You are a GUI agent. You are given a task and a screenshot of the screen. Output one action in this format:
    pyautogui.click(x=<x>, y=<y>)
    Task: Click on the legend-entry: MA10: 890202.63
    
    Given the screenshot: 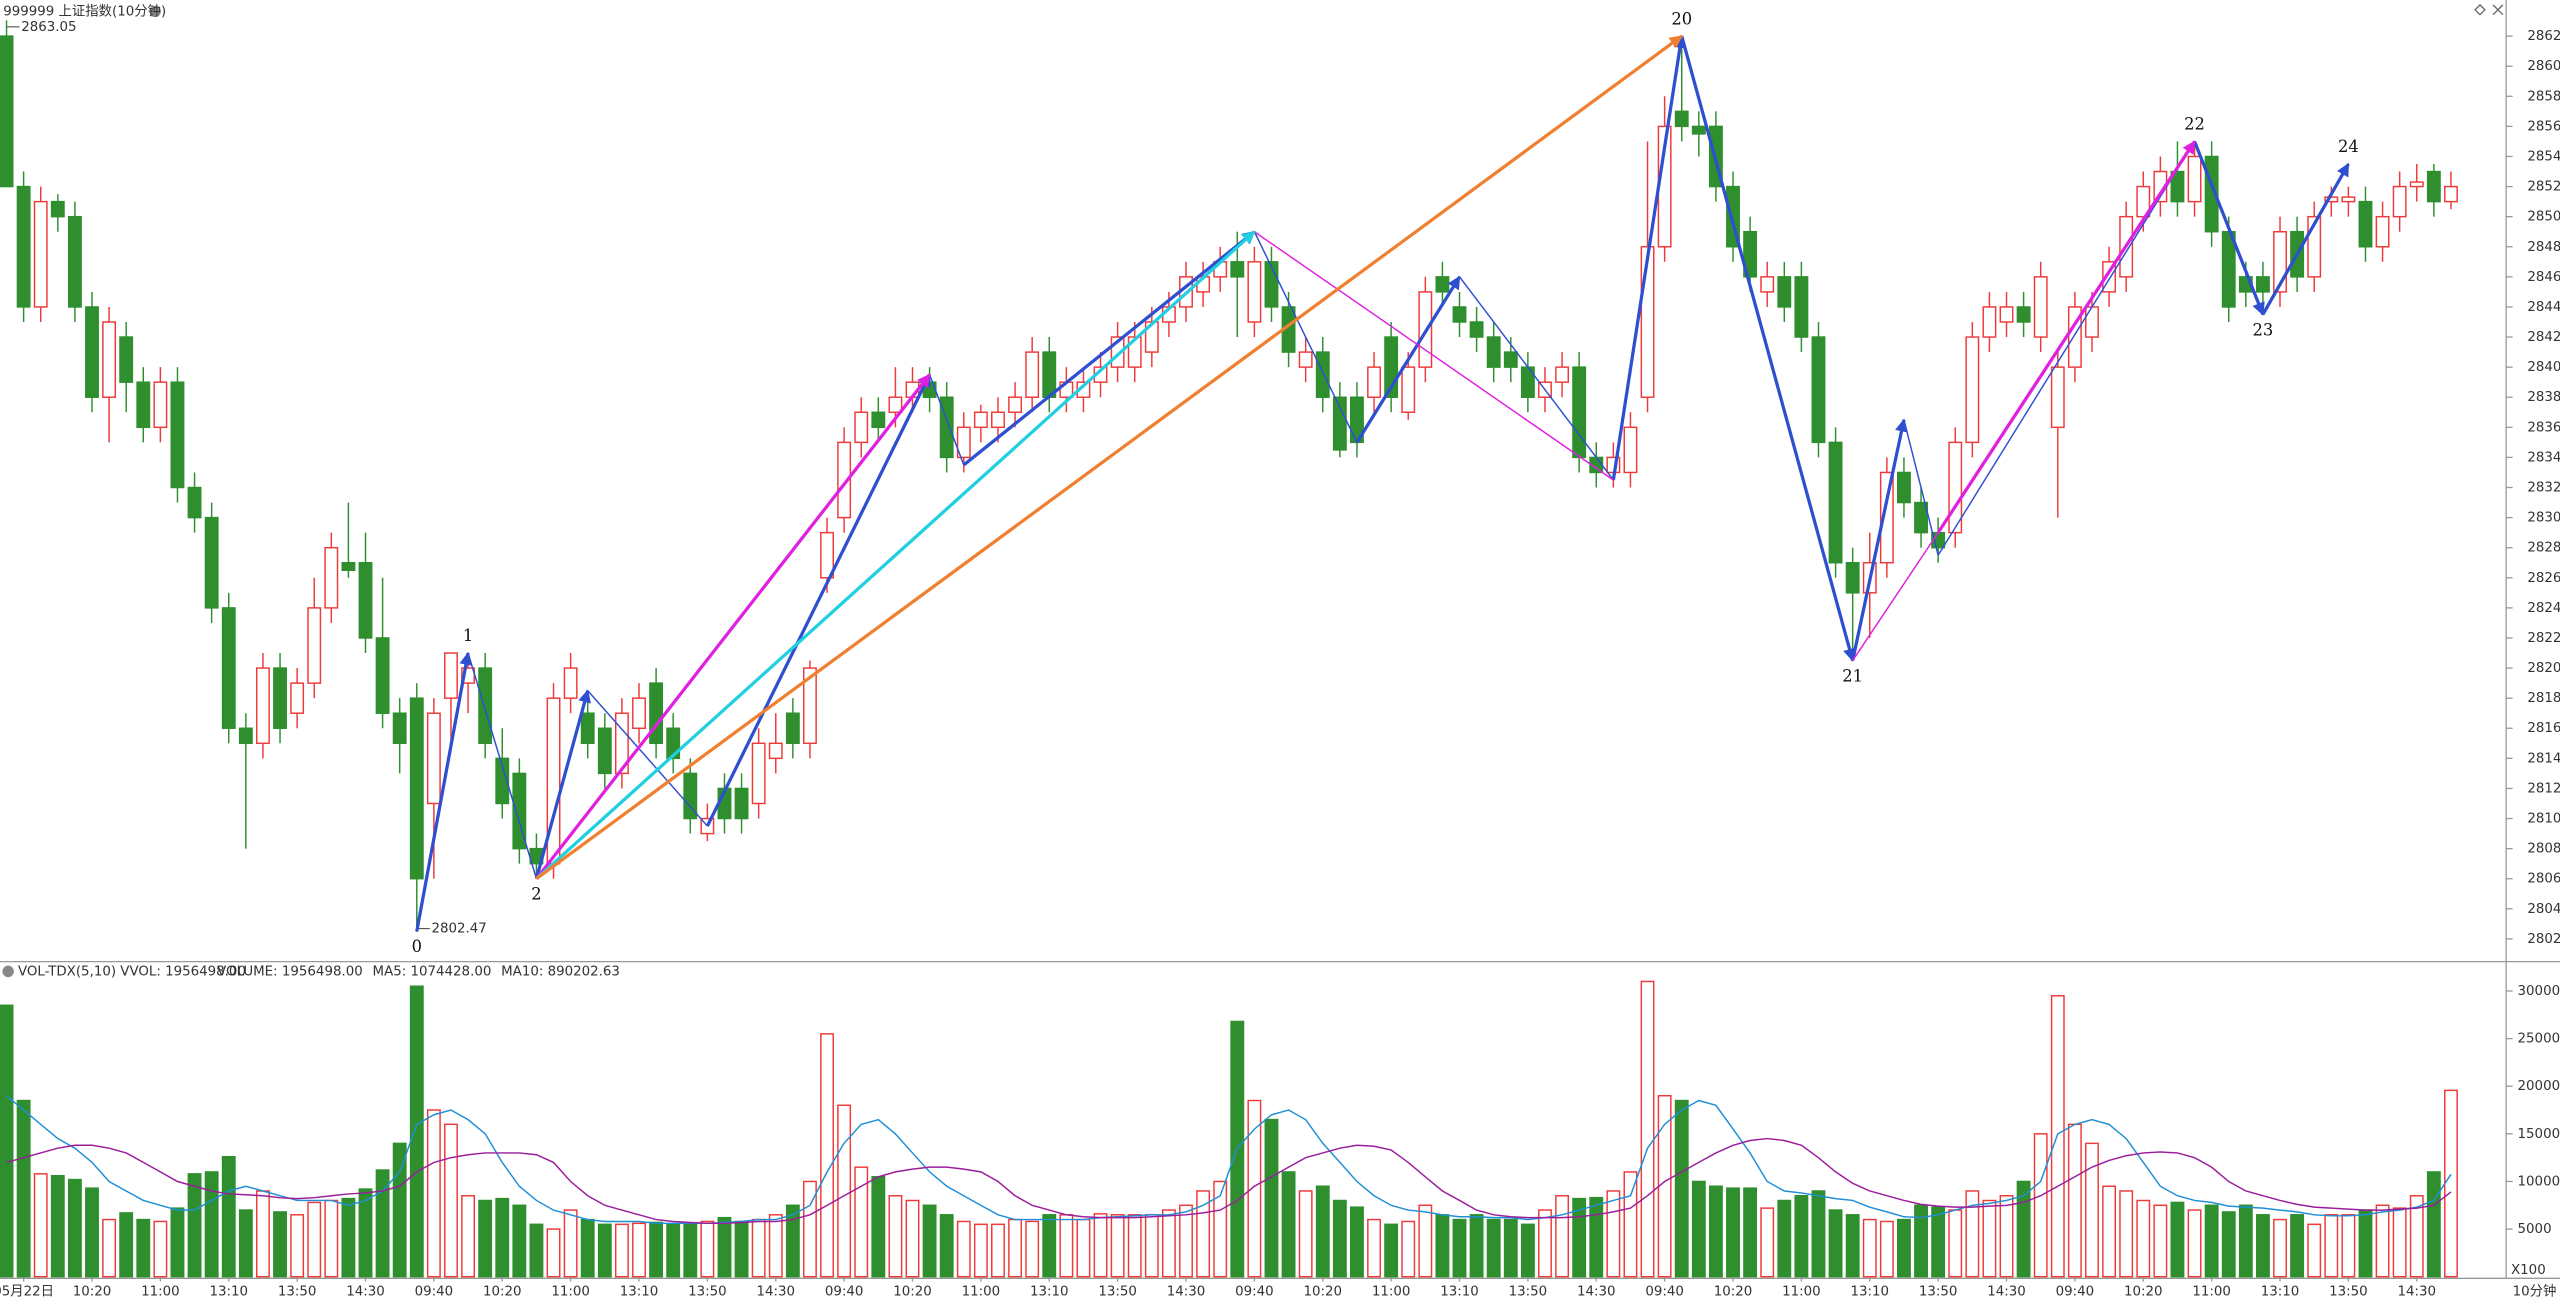 What is the action you would take?
    pyautogui.click(x=560, y=971)
    